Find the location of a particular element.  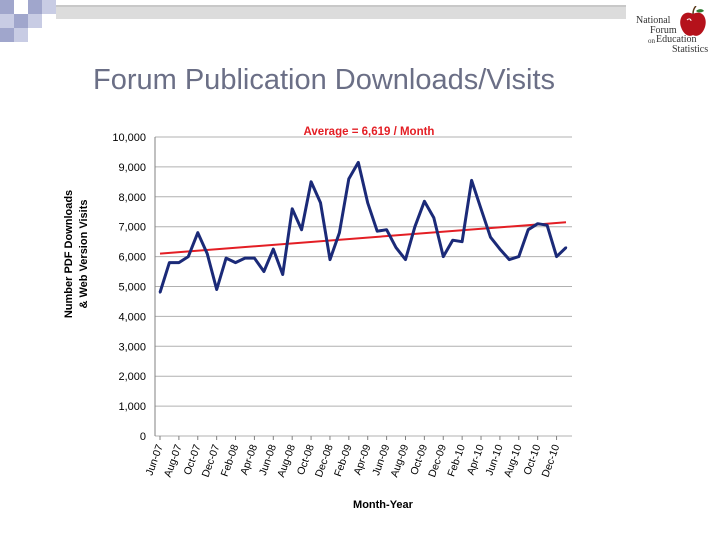

logo-word-2: Forum is located at coordinates (663, 30).